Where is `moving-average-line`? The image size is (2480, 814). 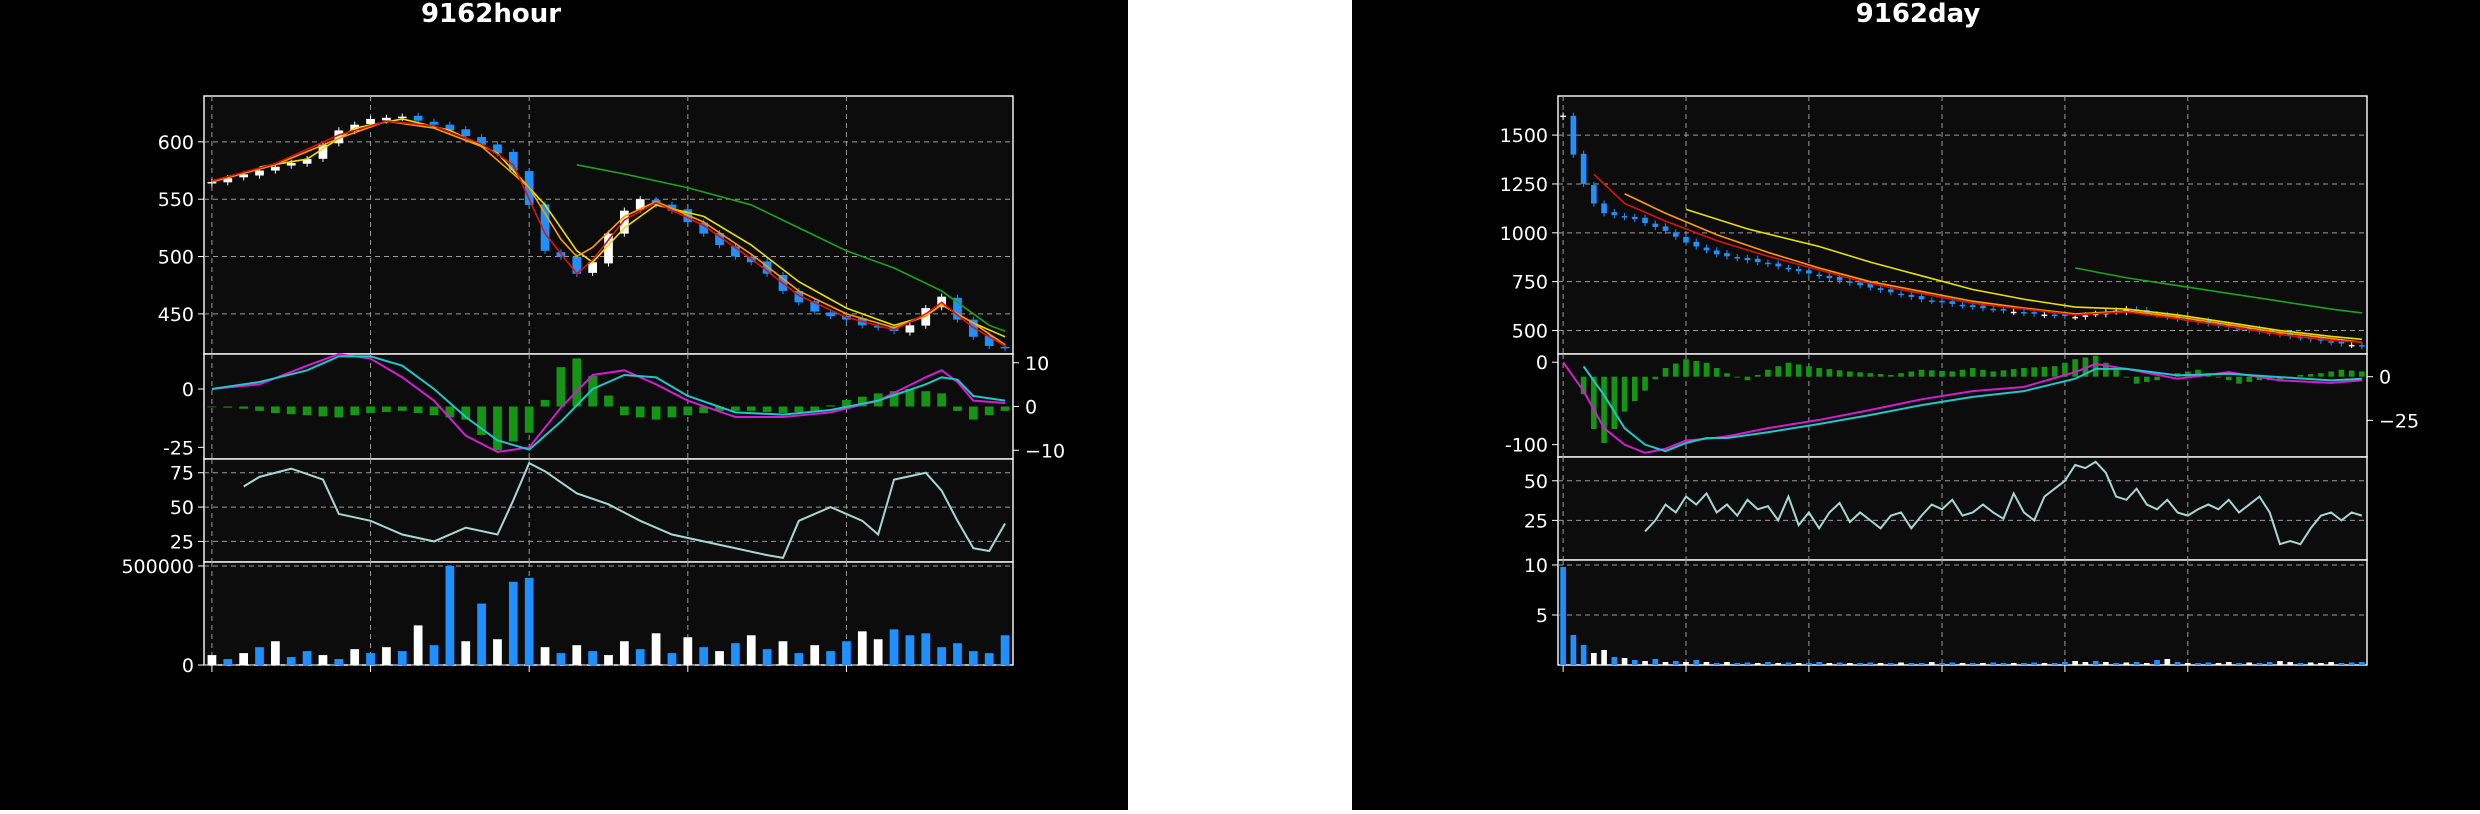 moving-average-line is located at coordinates (2023, 274).